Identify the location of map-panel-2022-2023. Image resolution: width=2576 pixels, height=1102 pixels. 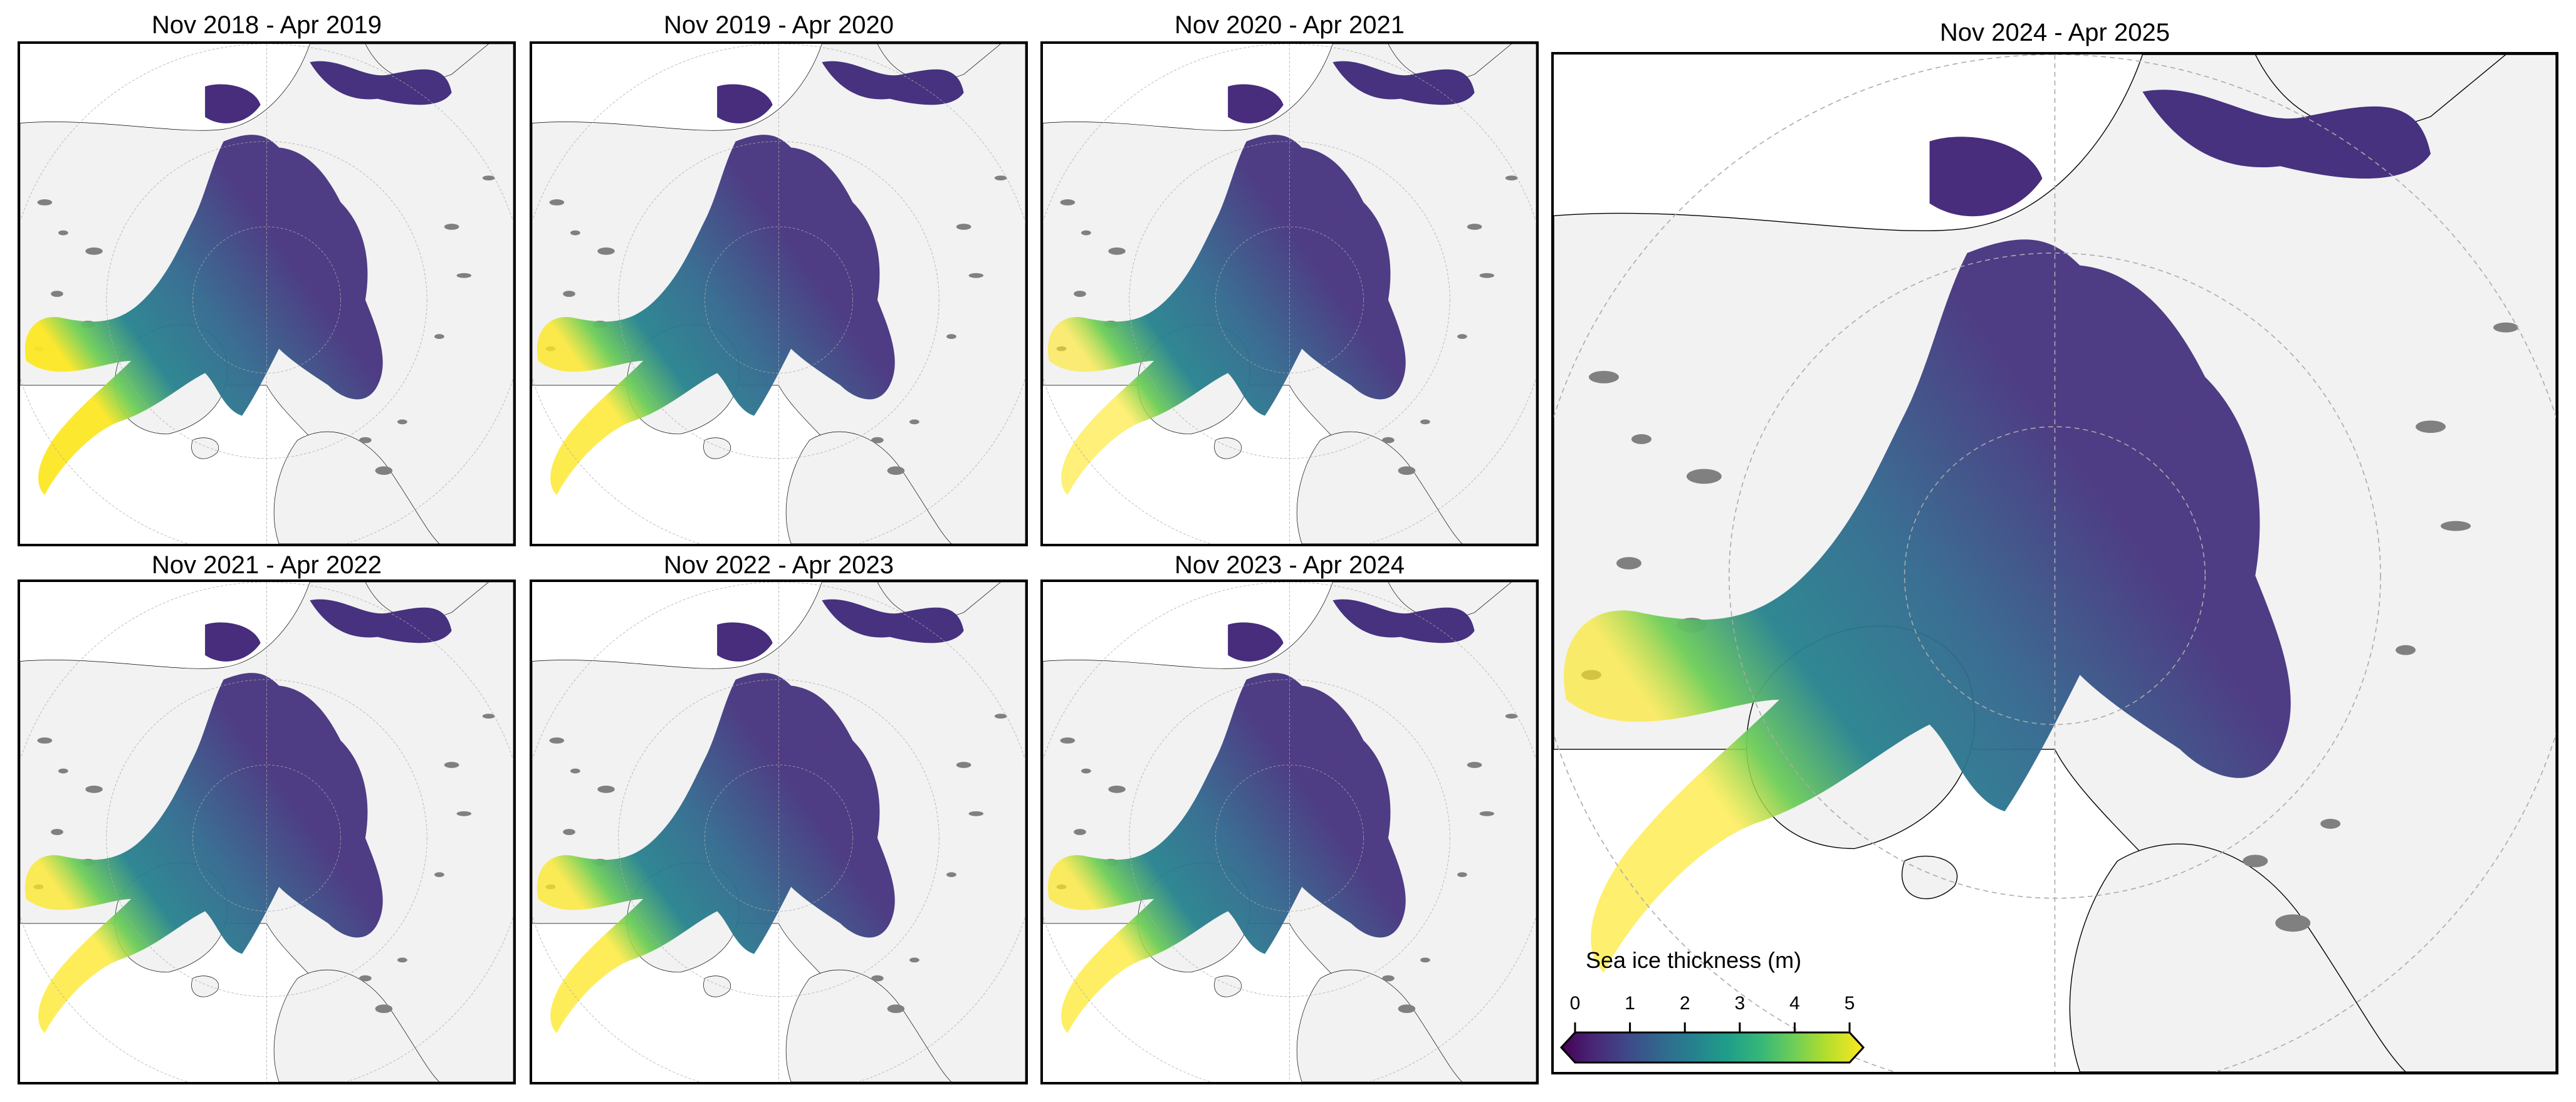
(779, 832).